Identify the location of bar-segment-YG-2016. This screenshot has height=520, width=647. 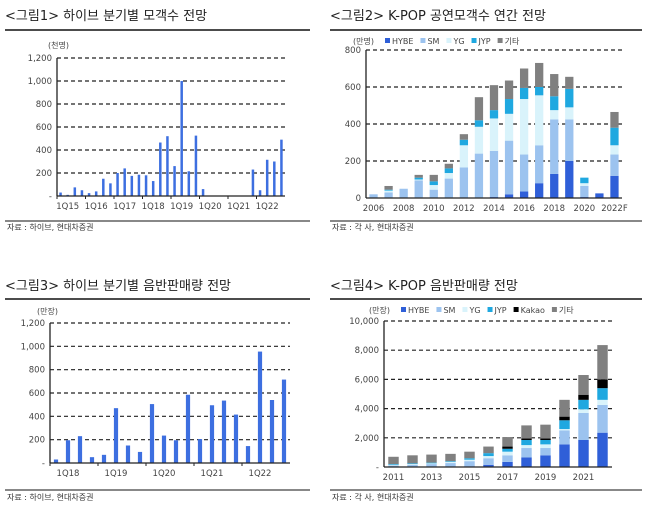
(488, 457).